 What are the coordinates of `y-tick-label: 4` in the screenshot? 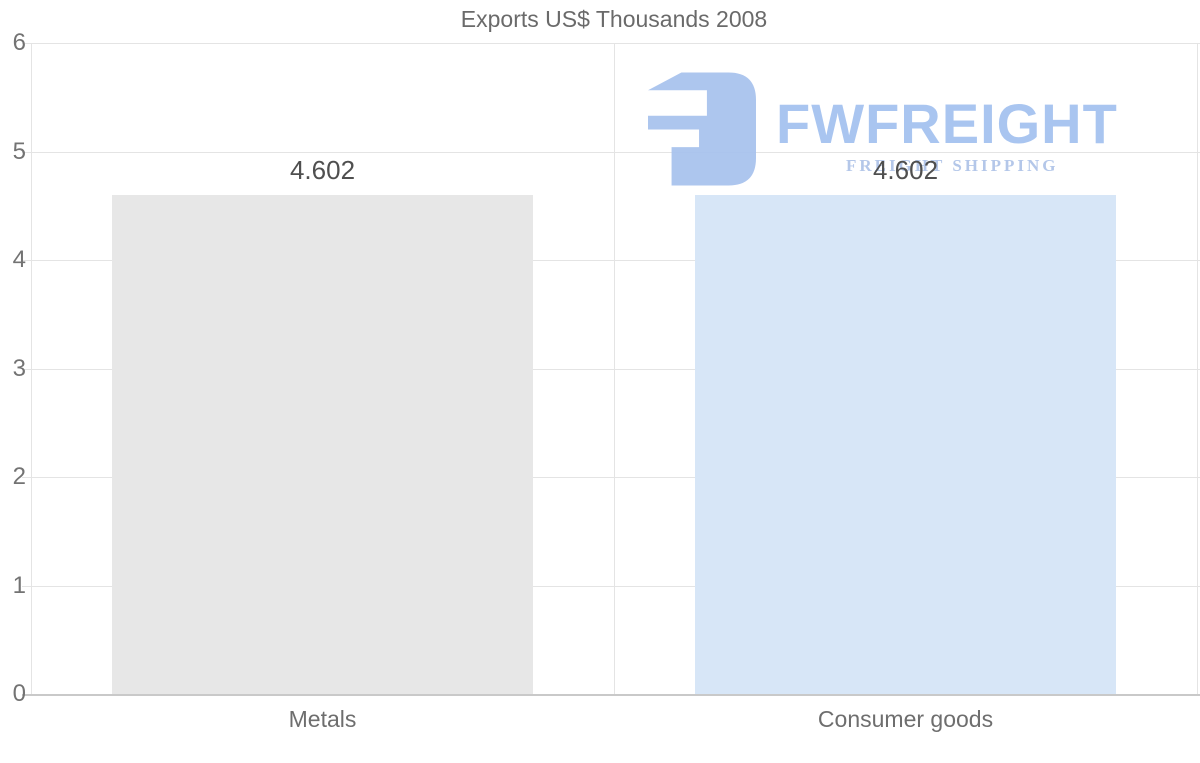 It's located at (19, 259).